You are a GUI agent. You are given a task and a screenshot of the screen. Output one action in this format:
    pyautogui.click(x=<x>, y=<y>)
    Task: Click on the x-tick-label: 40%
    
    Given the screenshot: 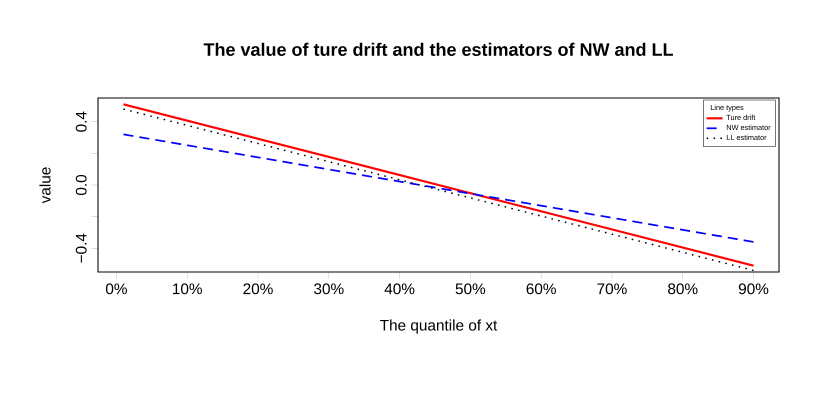 What is the action you would take?
    pyautogui.click(x=399, y=288)
    